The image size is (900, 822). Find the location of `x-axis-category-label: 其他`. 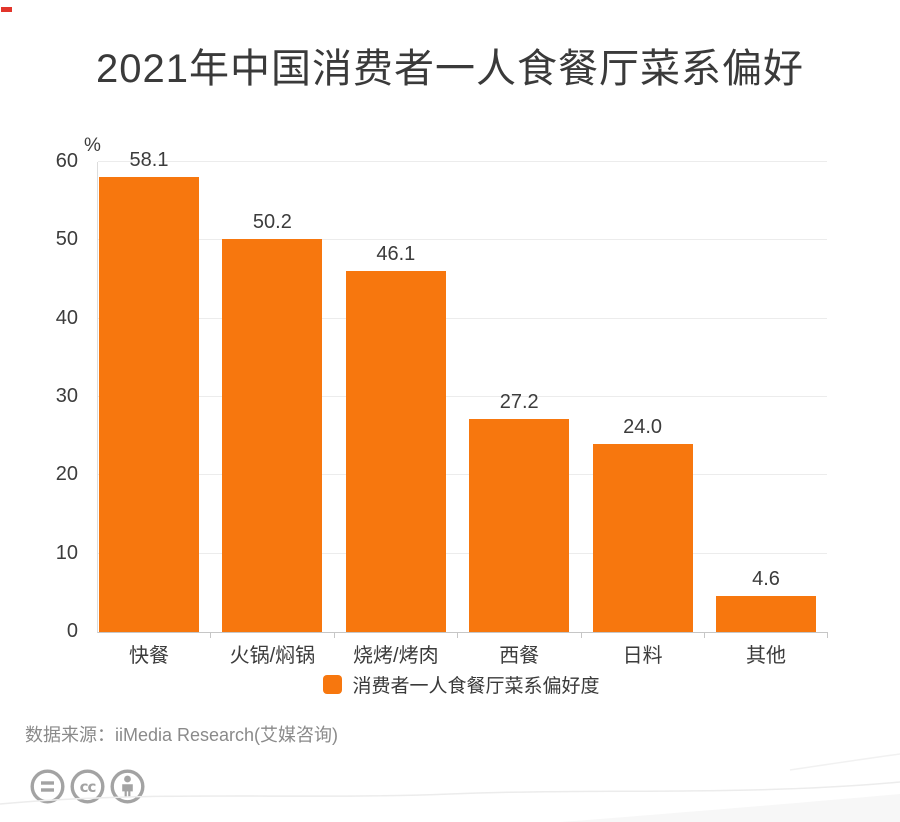

x-axis-category-label: 其他 is located at coordinates (766, 656).